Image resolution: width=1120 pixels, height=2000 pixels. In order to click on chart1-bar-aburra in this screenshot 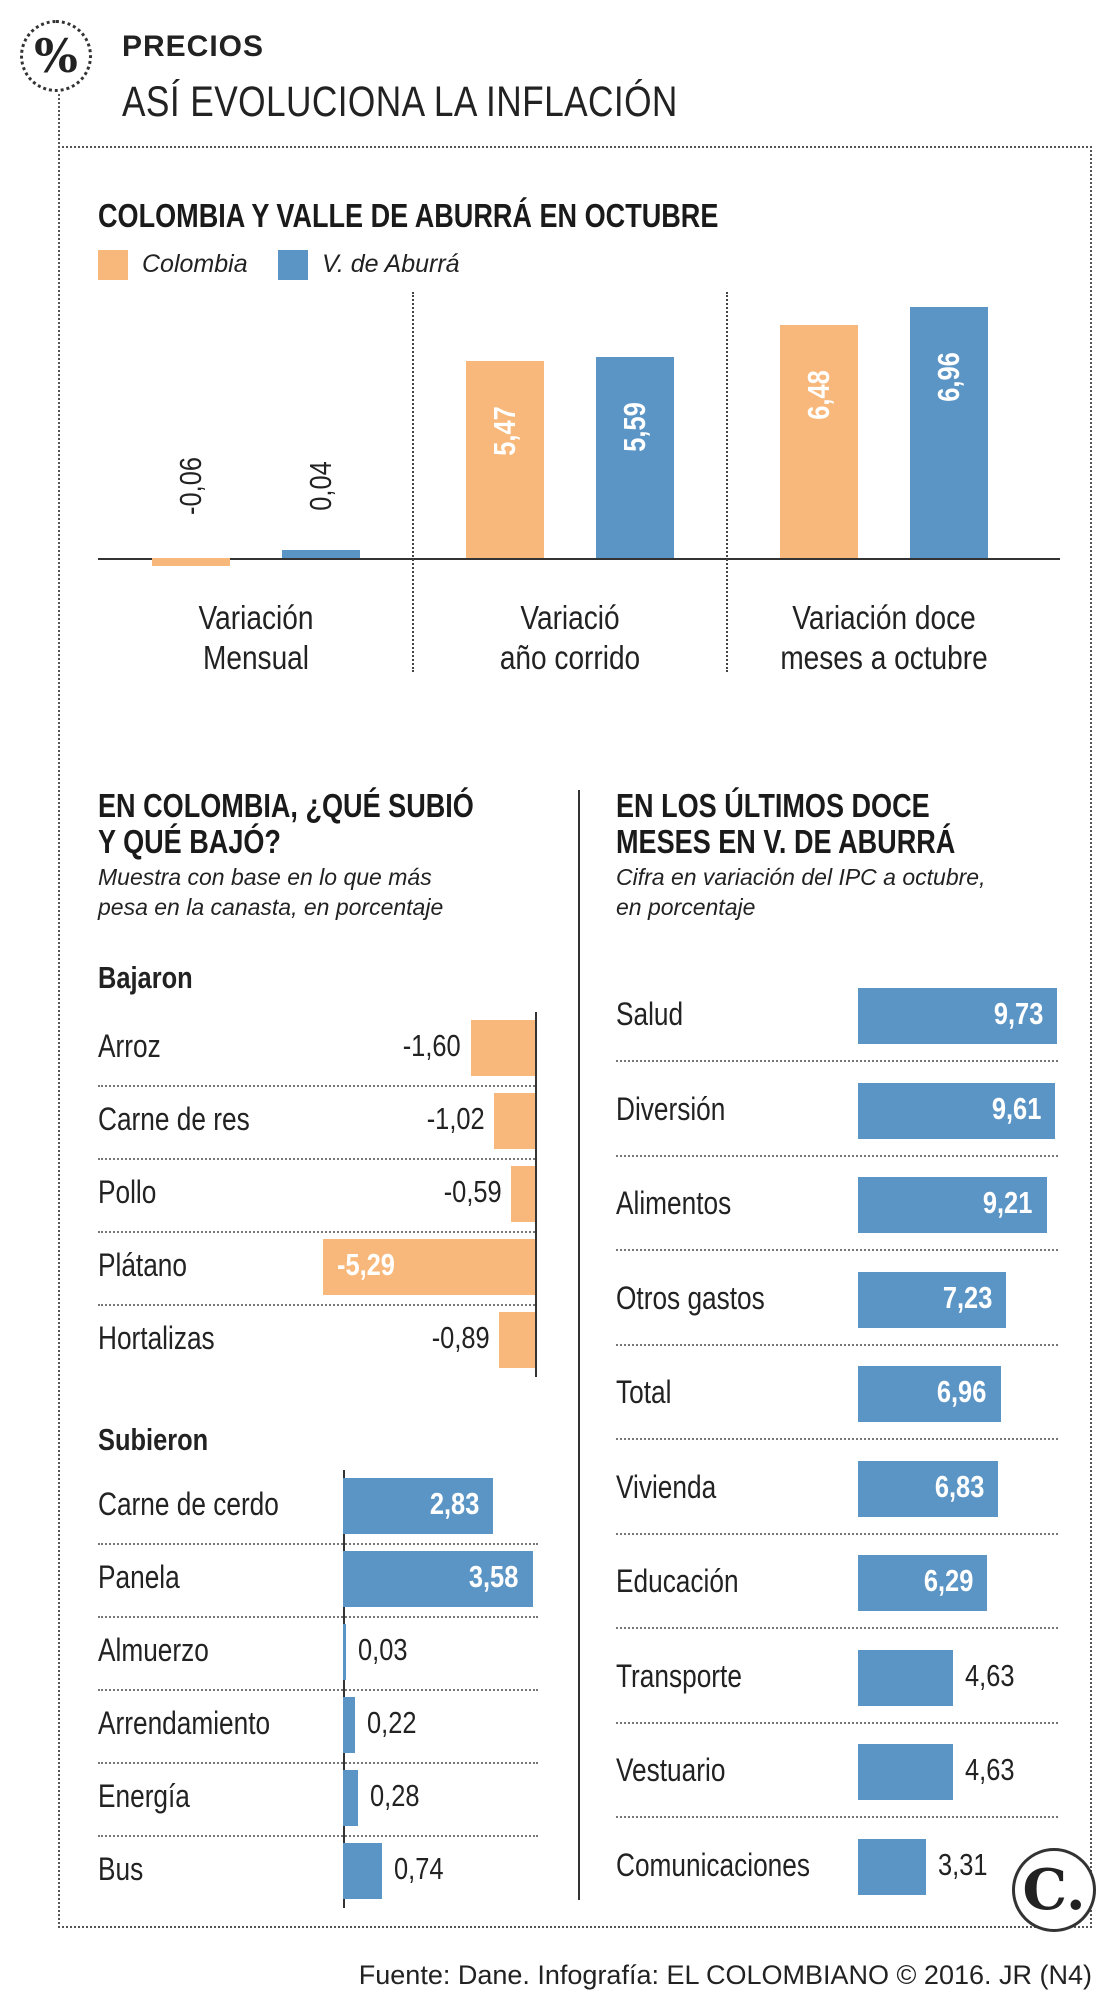, I will do `click(321, 554)`.